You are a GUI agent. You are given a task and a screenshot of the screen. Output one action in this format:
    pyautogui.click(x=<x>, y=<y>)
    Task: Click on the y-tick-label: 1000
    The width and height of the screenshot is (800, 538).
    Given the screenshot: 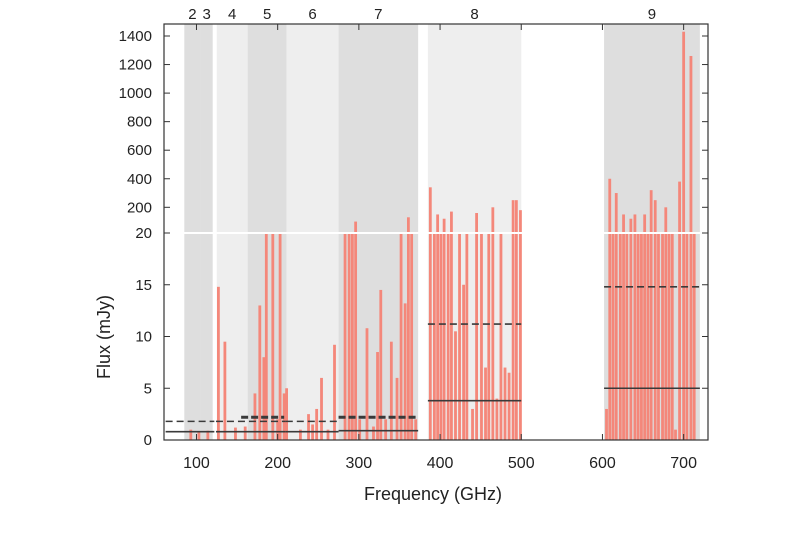 What is the action you would take?
    pyautogui.click(x=135, y=93)
    